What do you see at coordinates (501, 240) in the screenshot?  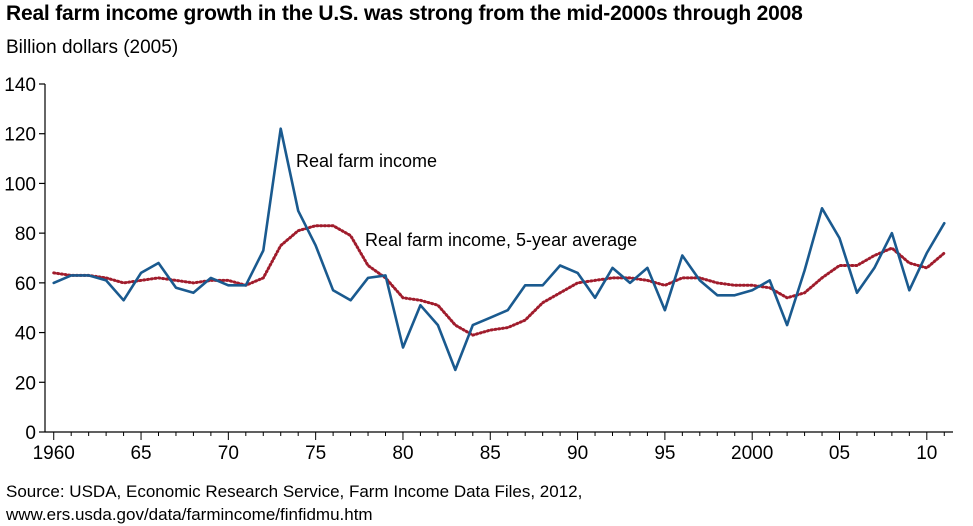 I see `five-year-average-label: Real farm income, 5-year average` at bounding box center [501, 240].